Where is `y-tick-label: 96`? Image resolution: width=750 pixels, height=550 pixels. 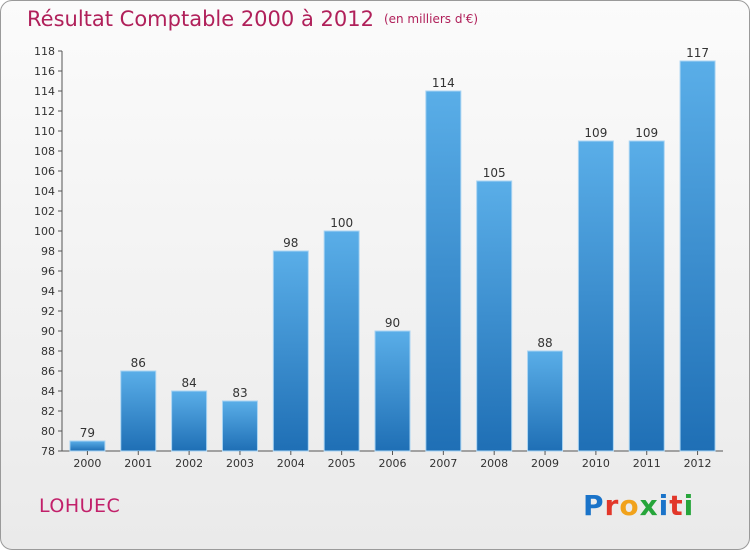
y-tick-label: 96 is located at coordinates (48, 271).